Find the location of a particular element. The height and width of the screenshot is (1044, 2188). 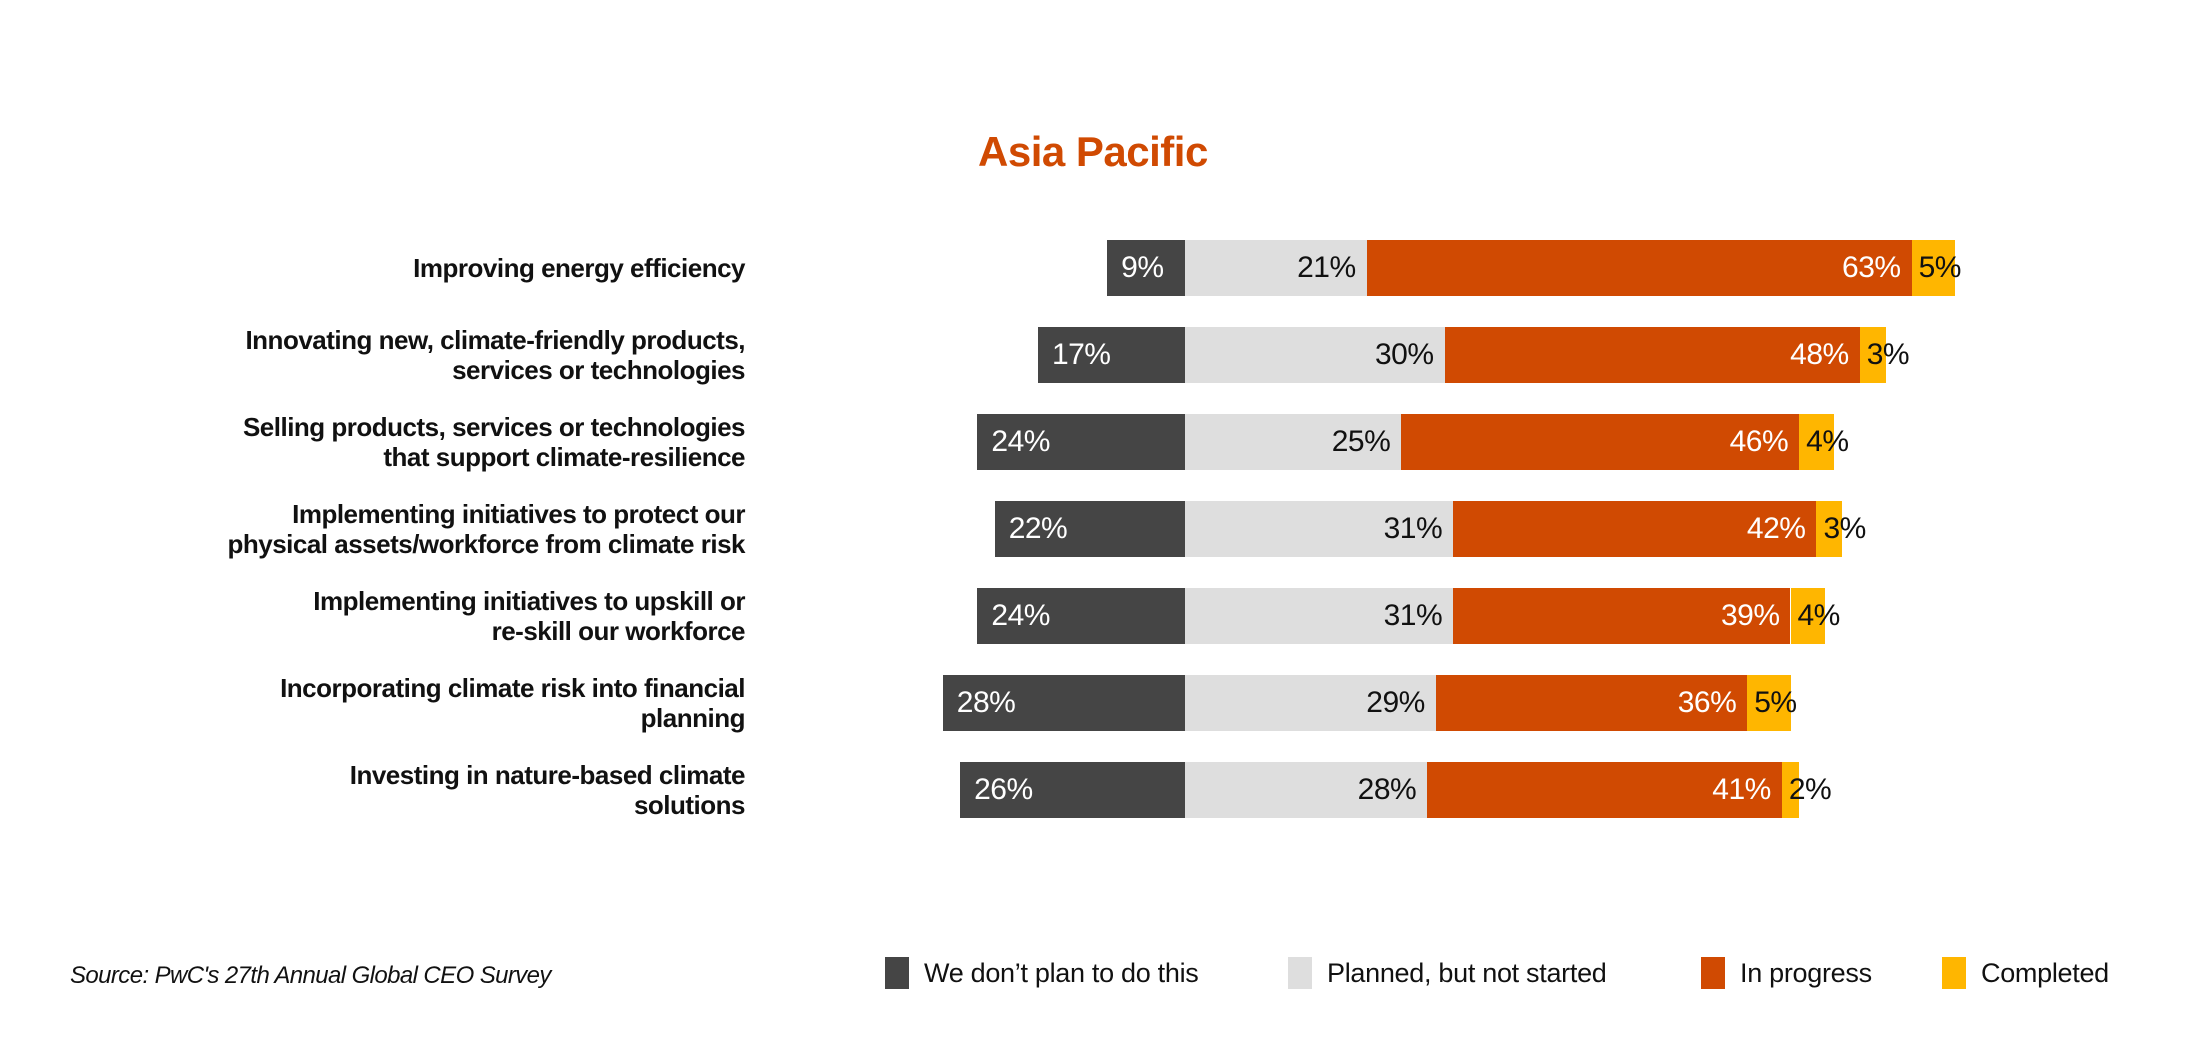

legend-label: In progress is located at coordinates (1806, 972).